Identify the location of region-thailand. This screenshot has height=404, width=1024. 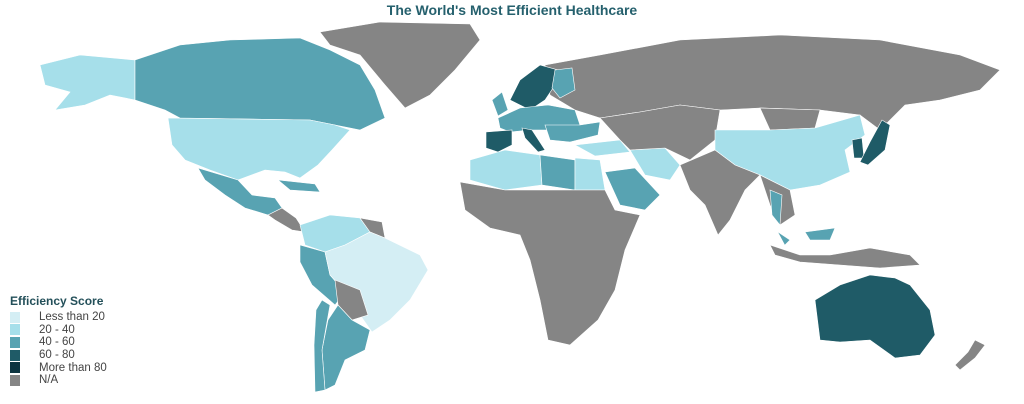
(776, 207).